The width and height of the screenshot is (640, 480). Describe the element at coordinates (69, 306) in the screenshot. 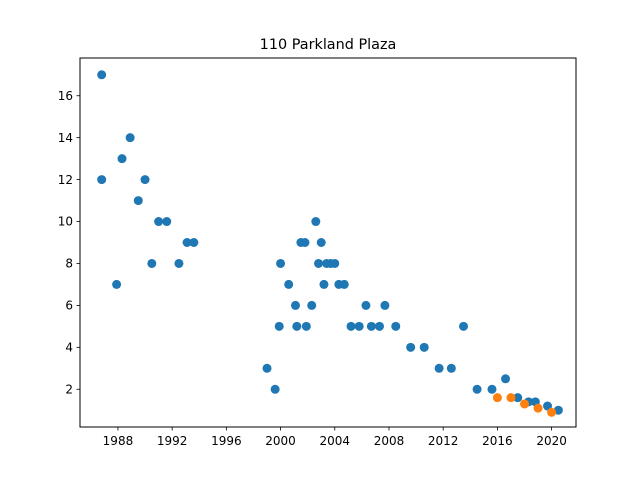

I see `y-tick-label: 6` at that location.